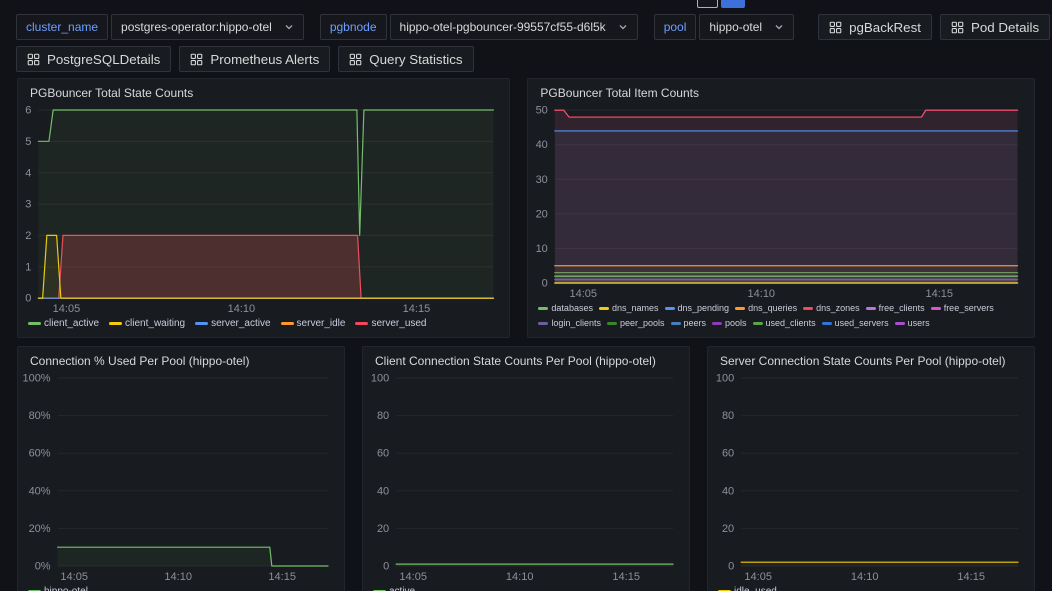  What do you see at coordinates (895, 308) in the screenshot?
I see `legend-item-free_clients: free_clients` at bounding box center [895, 308].